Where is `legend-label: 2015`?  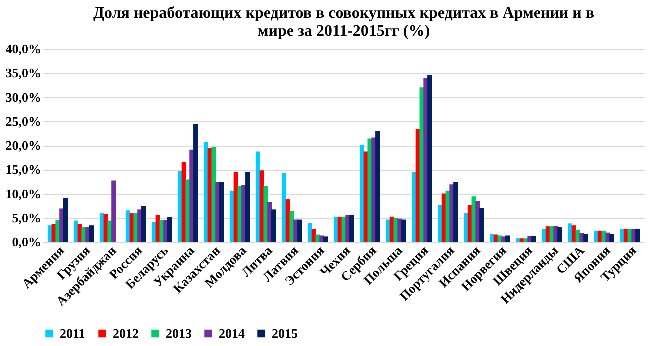
legend-label: 2015 is located at coordinates (285, 333).